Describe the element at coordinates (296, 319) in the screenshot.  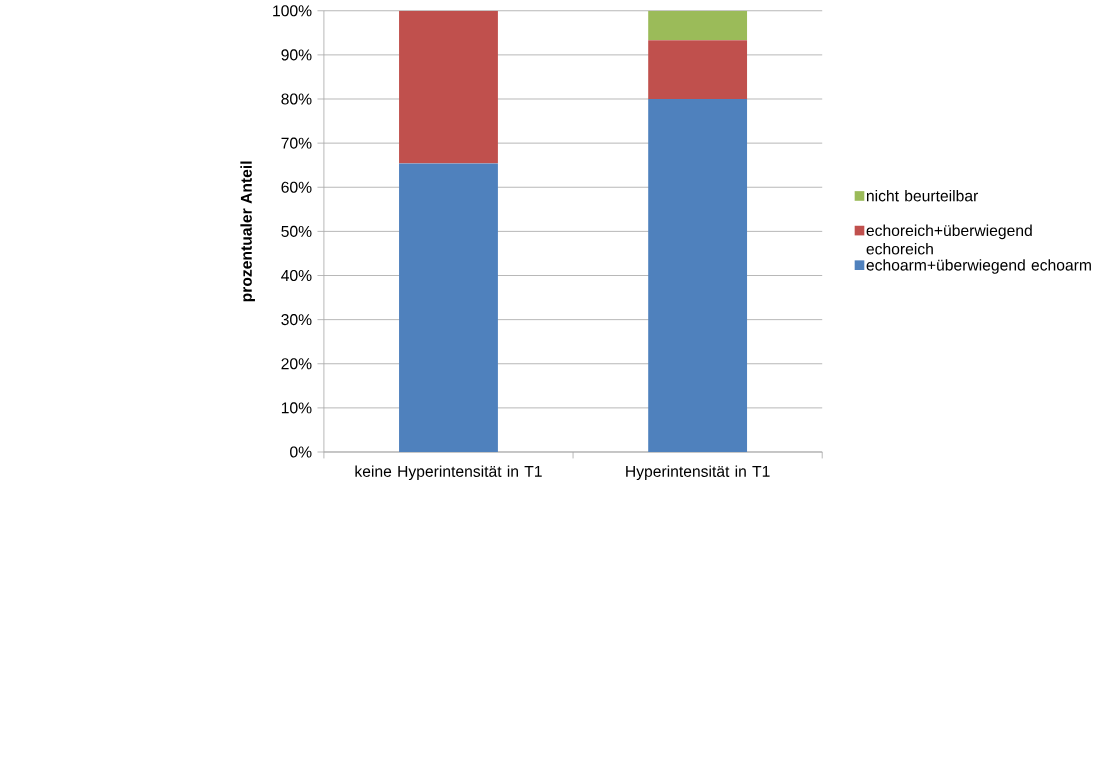
I see `y-tick-label: 30%` at that location.